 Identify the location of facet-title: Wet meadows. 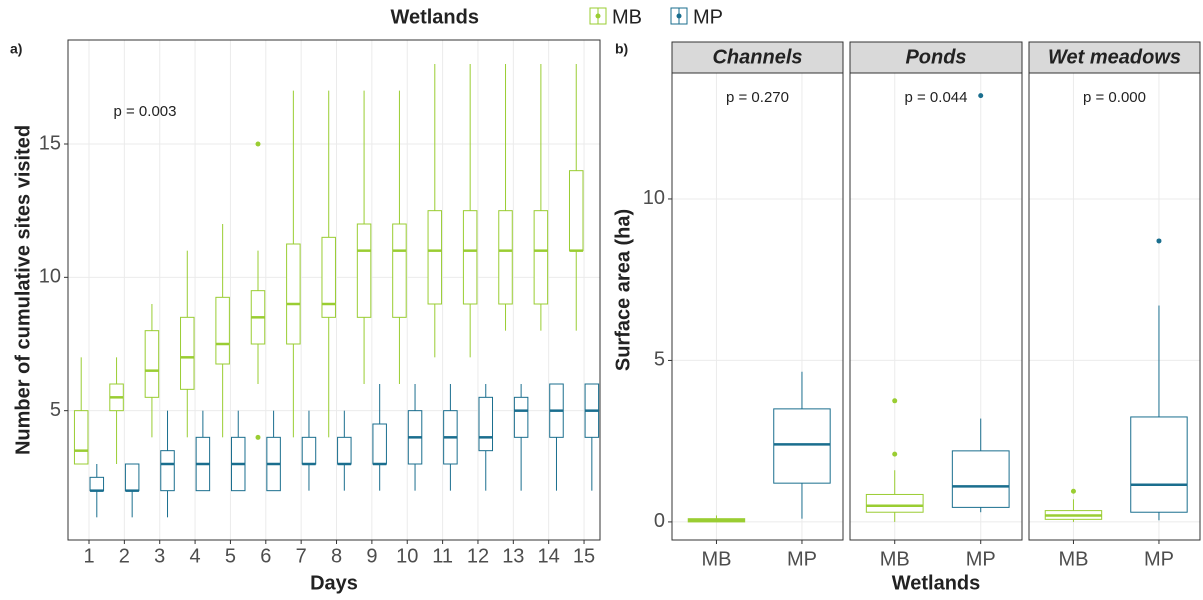
(1114, 57).